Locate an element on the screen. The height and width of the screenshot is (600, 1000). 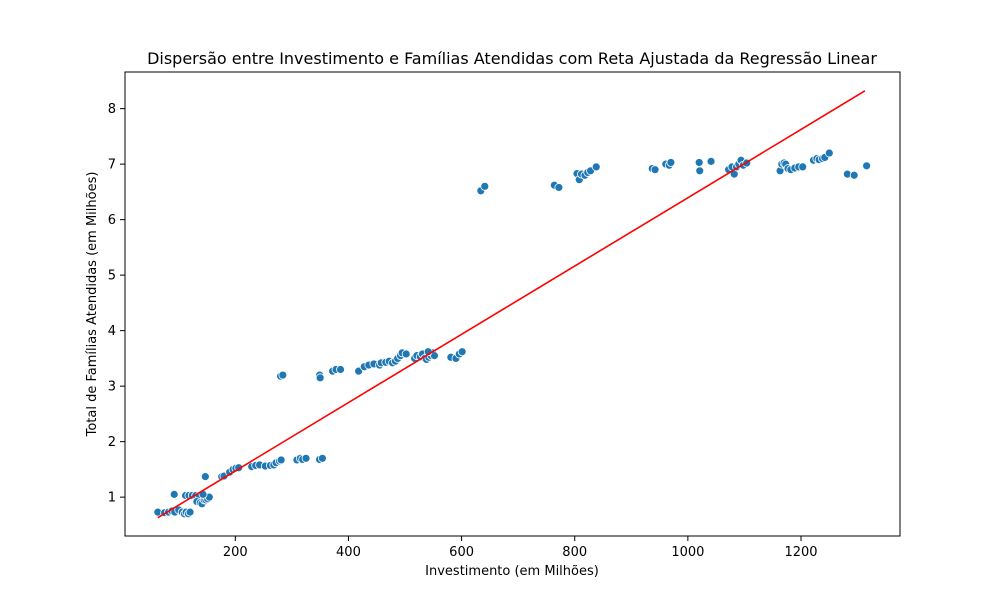
y-tick-label: 8 is located at coordinates (112, 109).